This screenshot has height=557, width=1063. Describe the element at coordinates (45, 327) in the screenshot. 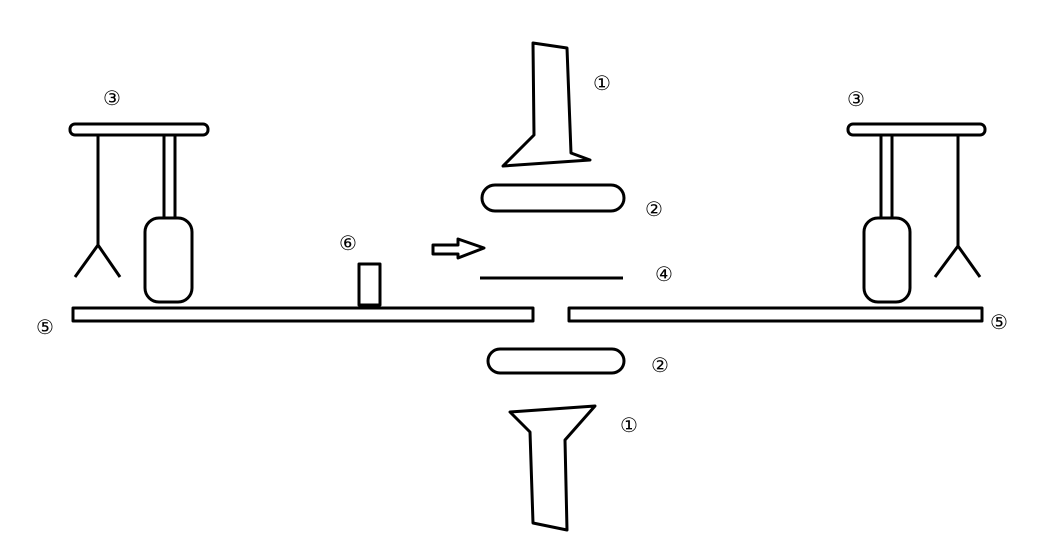

I see `label-left-rail: ⑤` at that location.